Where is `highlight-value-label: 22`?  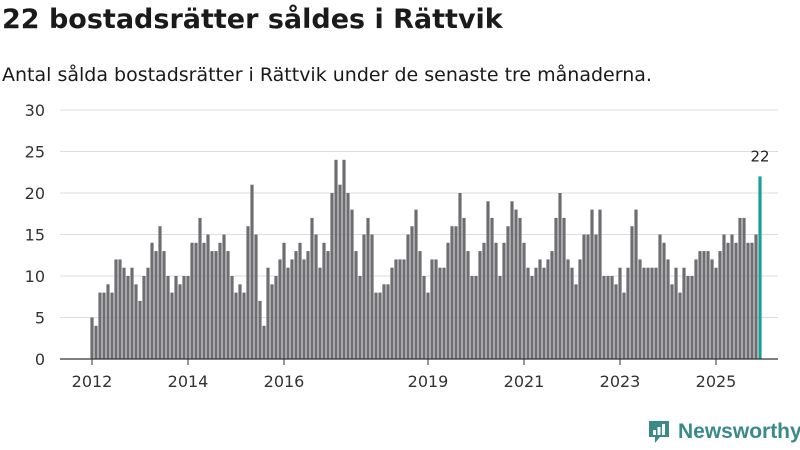 highlight-value-label: 22 is located at coordinates (759, 156).